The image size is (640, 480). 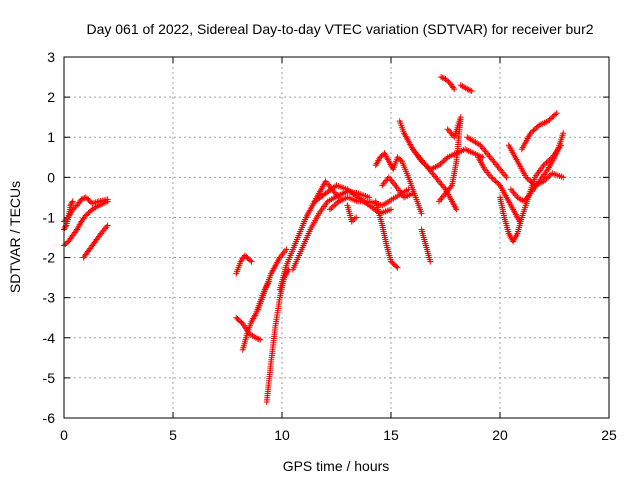 I want to click on y-tick-label: -2, so click(x=49, y=258).